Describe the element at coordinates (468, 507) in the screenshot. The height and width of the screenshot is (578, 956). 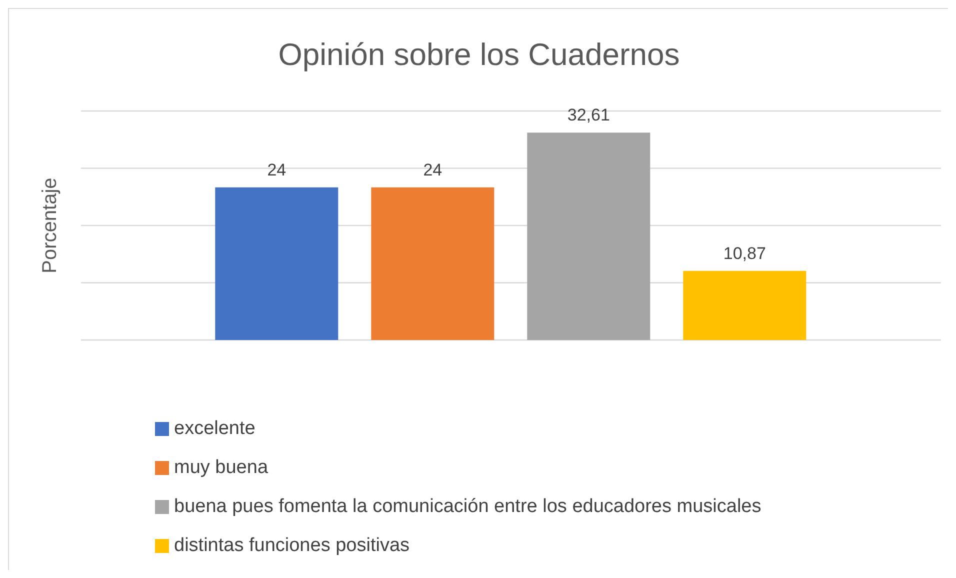
I see `legend-label: buena pues fomenta la comunicación entre los educadores musicales` at that location.